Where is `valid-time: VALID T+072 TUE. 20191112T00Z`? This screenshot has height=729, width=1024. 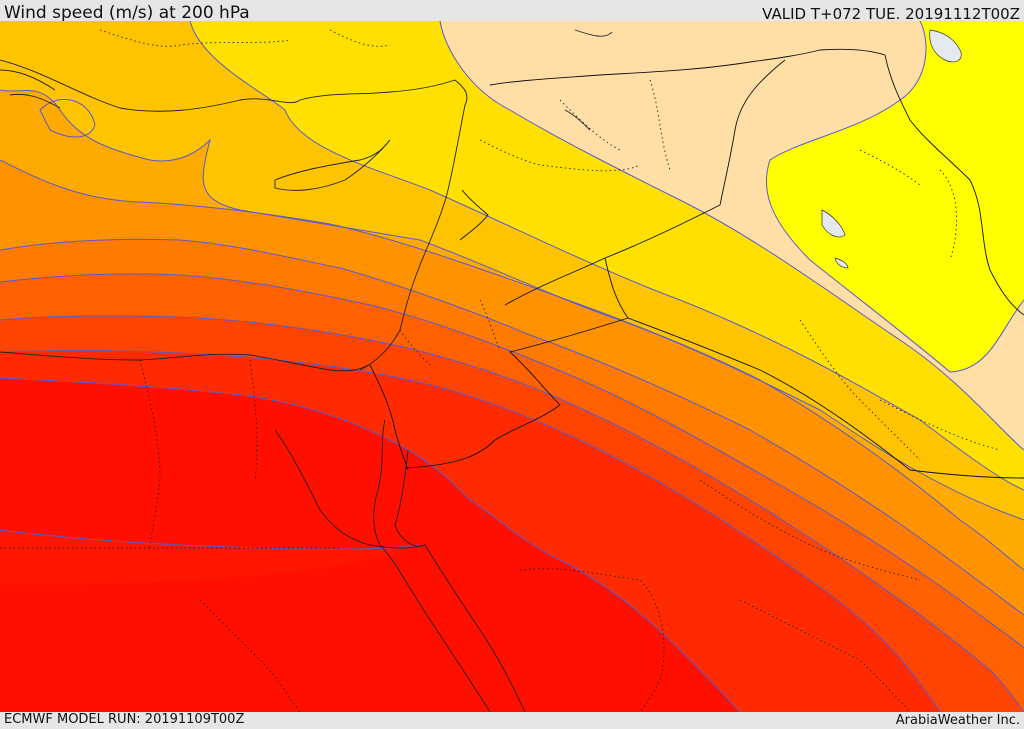
valid-time: VALID T+072 TUE. 20191112T00Z is located at coordinates (891, 14).